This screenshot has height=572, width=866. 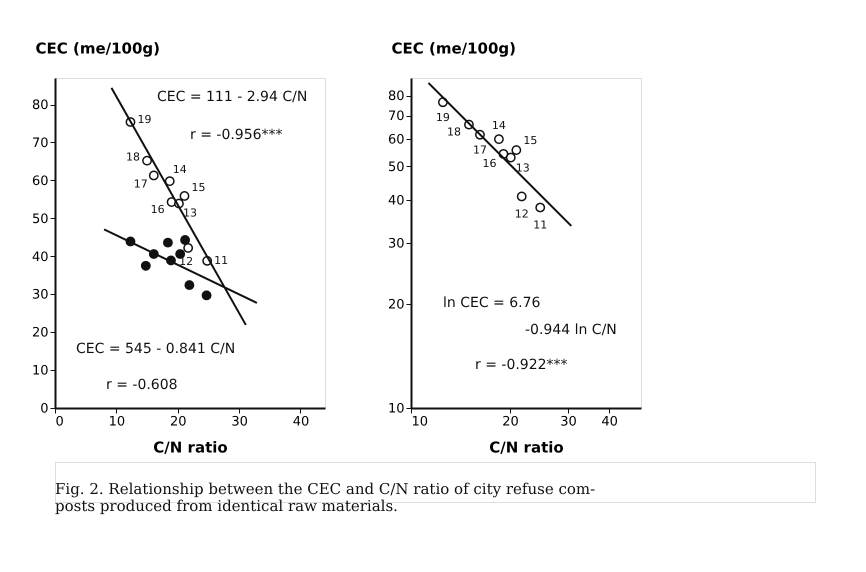 What do you see at coordinates (60, 422) in the screenshot?
I see `x-tick-label: 0` at bounding box center [60, 422].